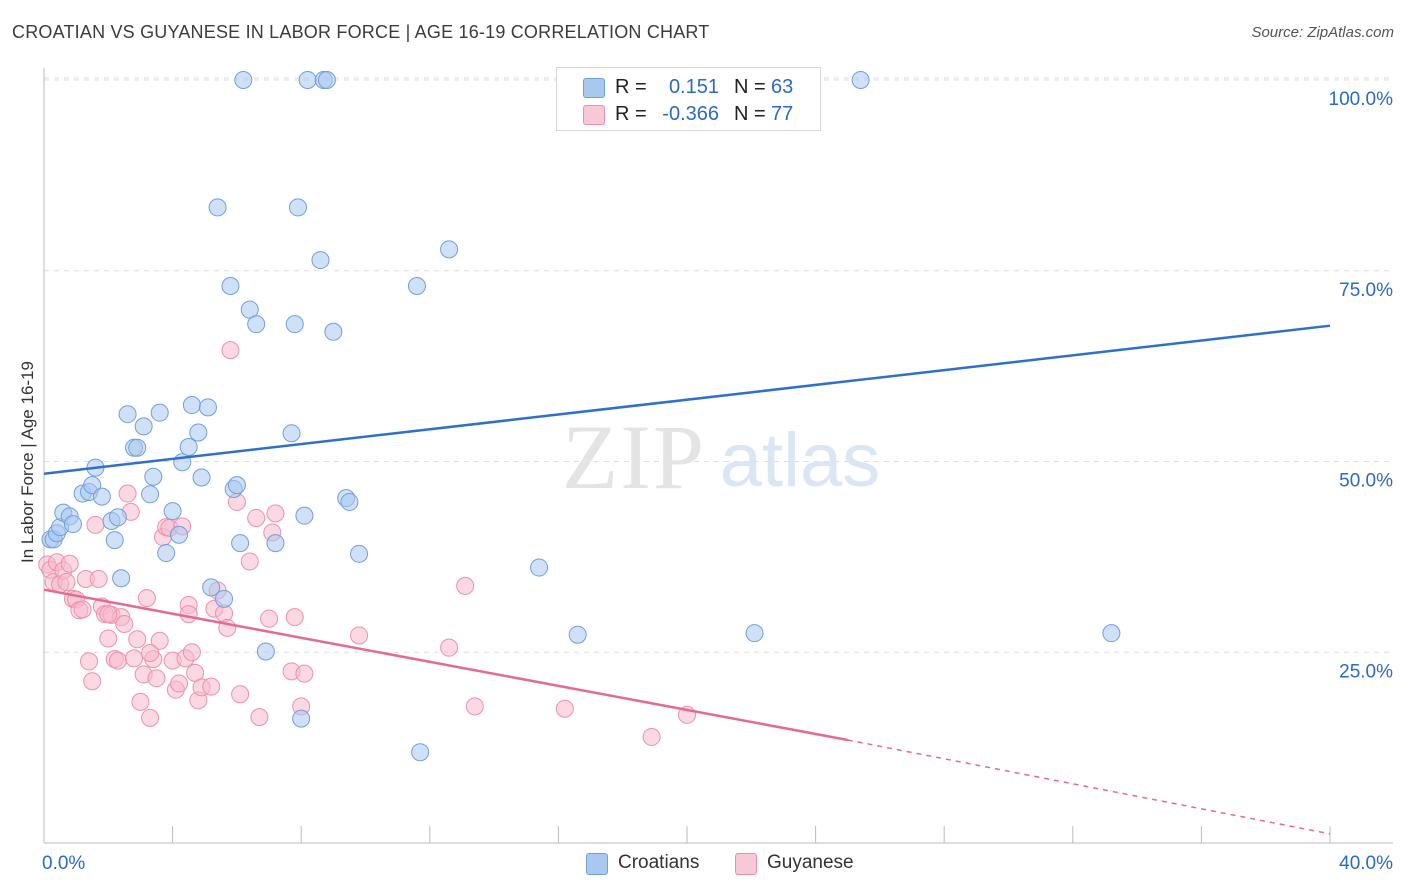 Image resolution: width=1406 pixels, height=892 pixels. I want to click on guyanese-legend-swatch, so click(746, 864).